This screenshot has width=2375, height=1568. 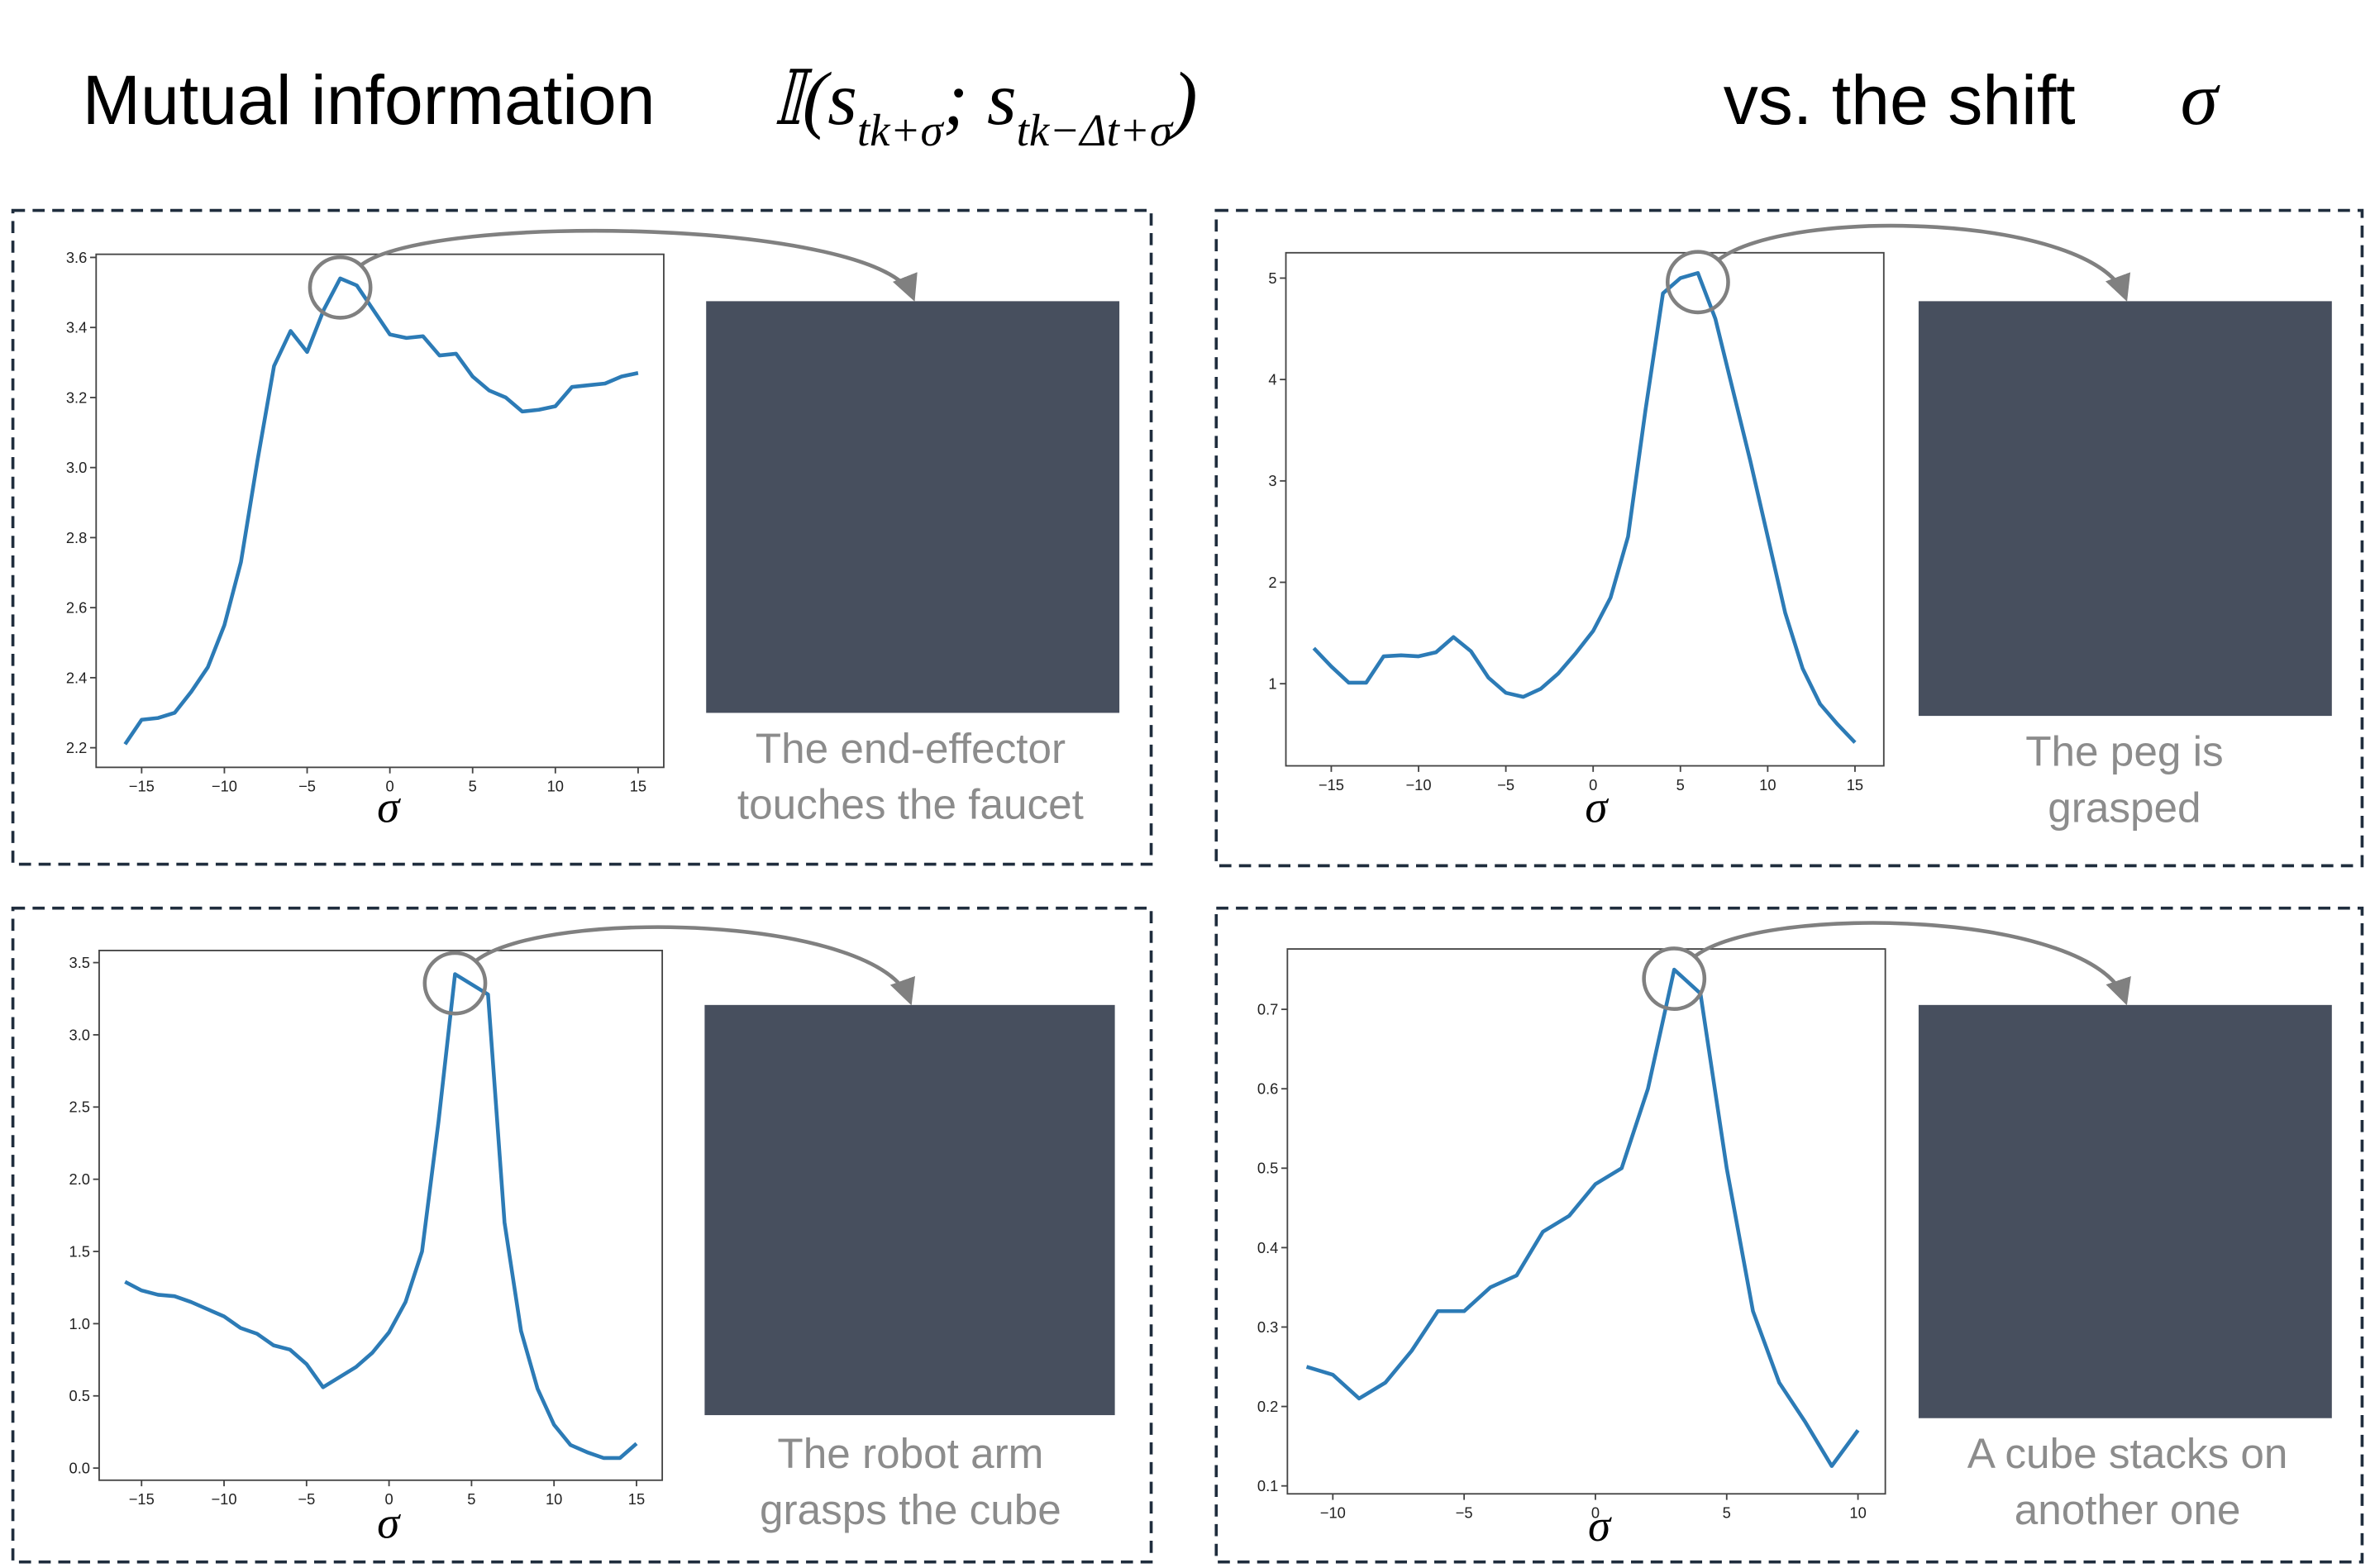 I want to click on y-tick-label: 2.4, so click(x=76, y=677).